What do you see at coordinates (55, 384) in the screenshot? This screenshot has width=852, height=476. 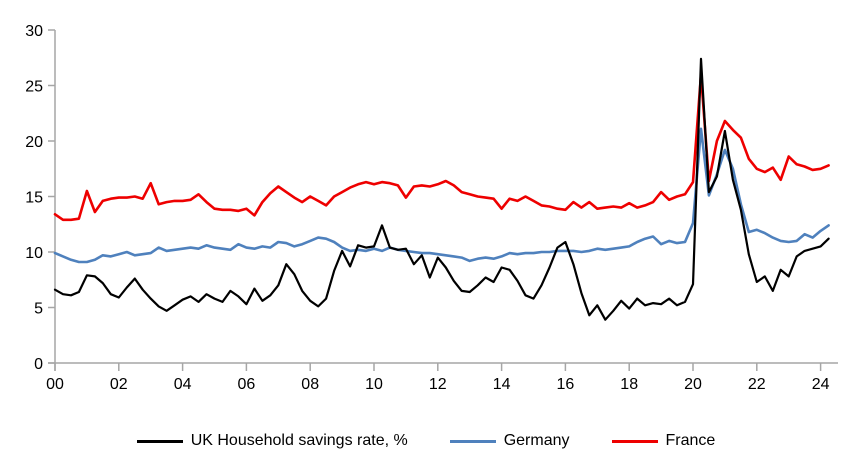 I see `x-tick-label: 00` at bounding box center [55, 384].